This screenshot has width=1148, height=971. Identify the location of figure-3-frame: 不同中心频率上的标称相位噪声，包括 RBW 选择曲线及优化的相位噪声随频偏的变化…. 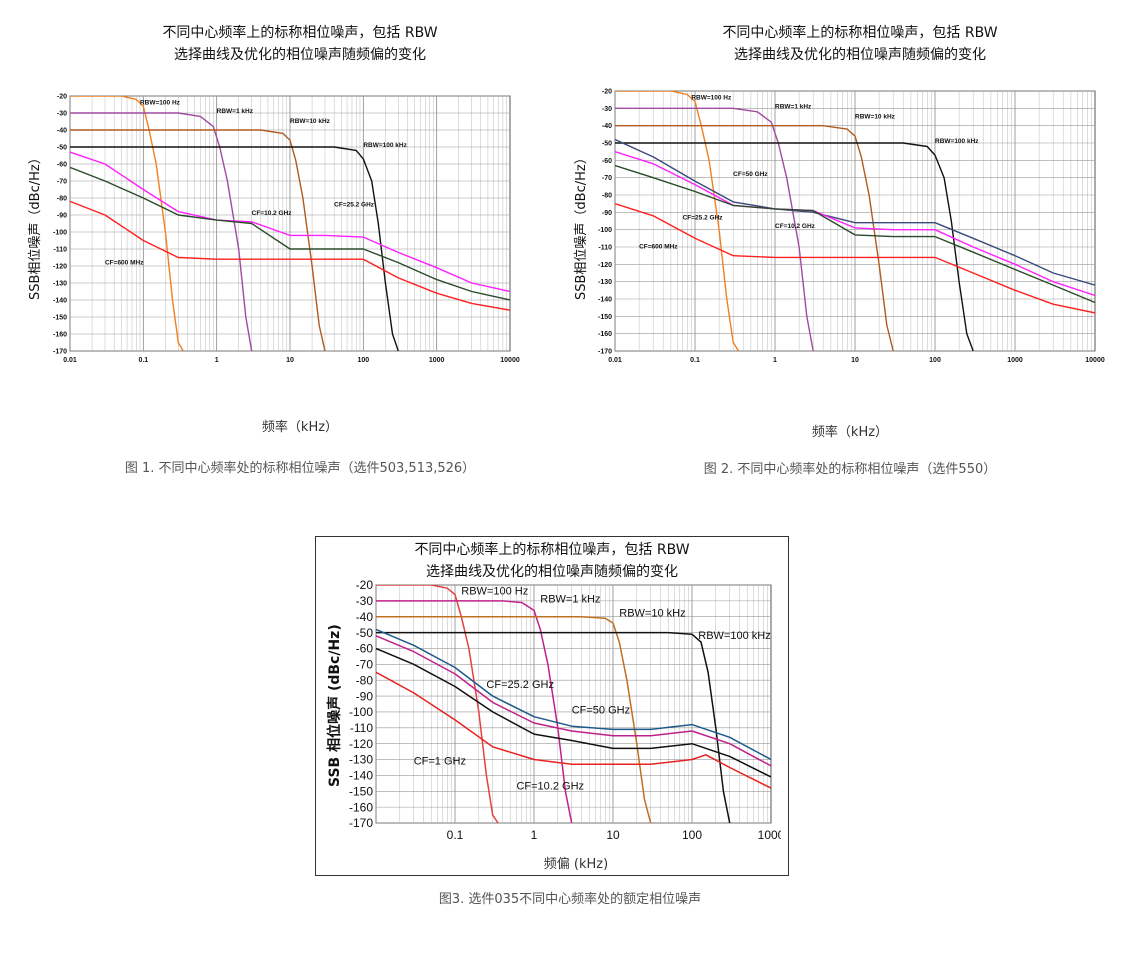
(552, 706).